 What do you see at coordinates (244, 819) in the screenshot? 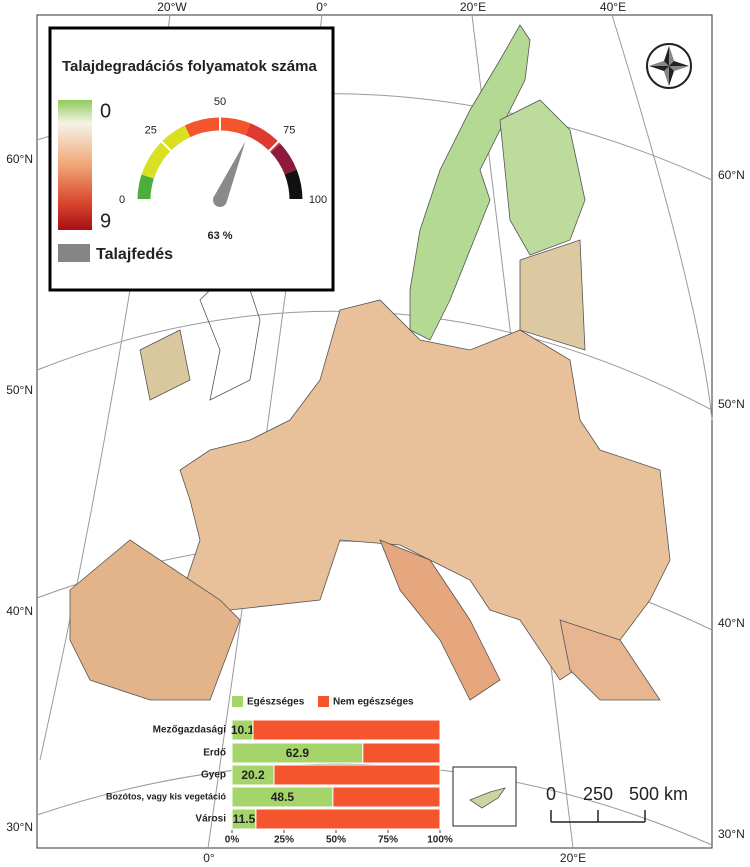
I see `bar-value-label: 11.5` at bounding box center [244, 819].